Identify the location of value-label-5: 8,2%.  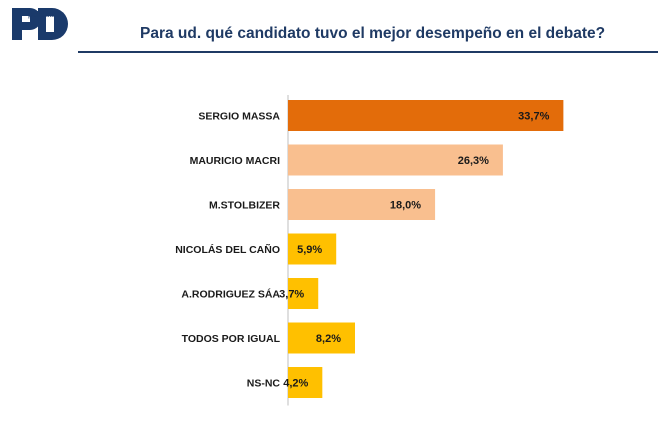
(328, 339).